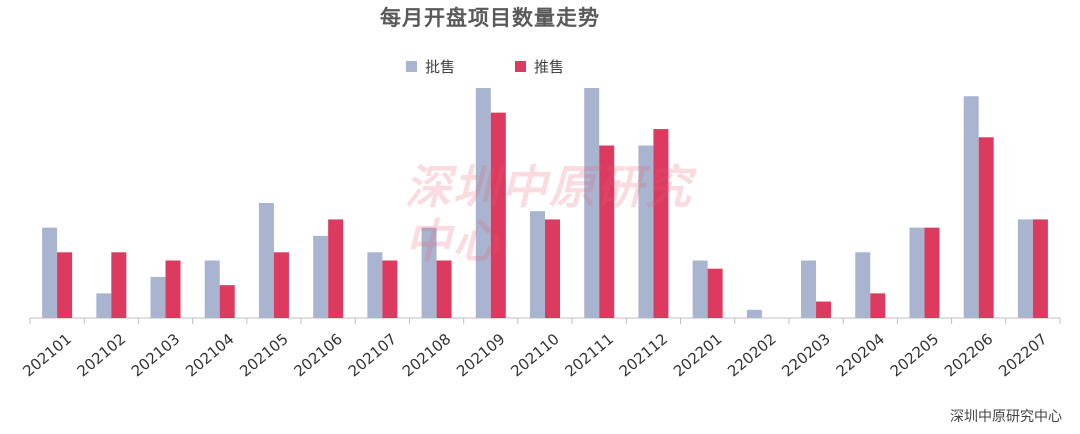 The width and height of the screenshot is (1080, 434). What do you see at coordinates (263, 355) in the screenshot?
I see `x-tick-label-202105: 202105` at bounding box center [263, 355].